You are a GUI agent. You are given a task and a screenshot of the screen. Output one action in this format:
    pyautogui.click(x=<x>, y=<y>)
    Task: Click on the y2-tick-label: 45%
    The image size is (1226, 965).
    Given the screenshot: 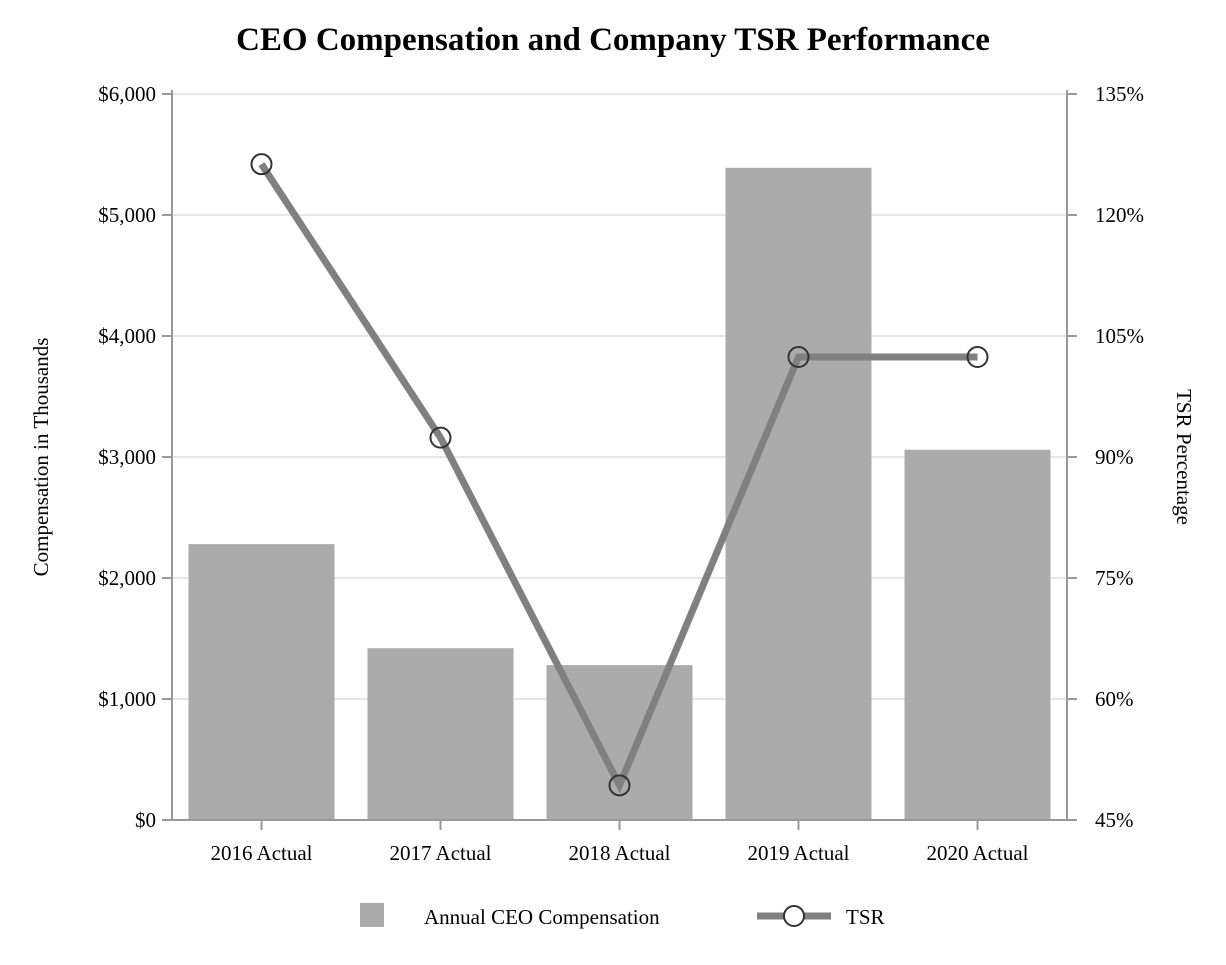 What is the action you would take?
    pyautogui.click(x=1114, y=820)
    